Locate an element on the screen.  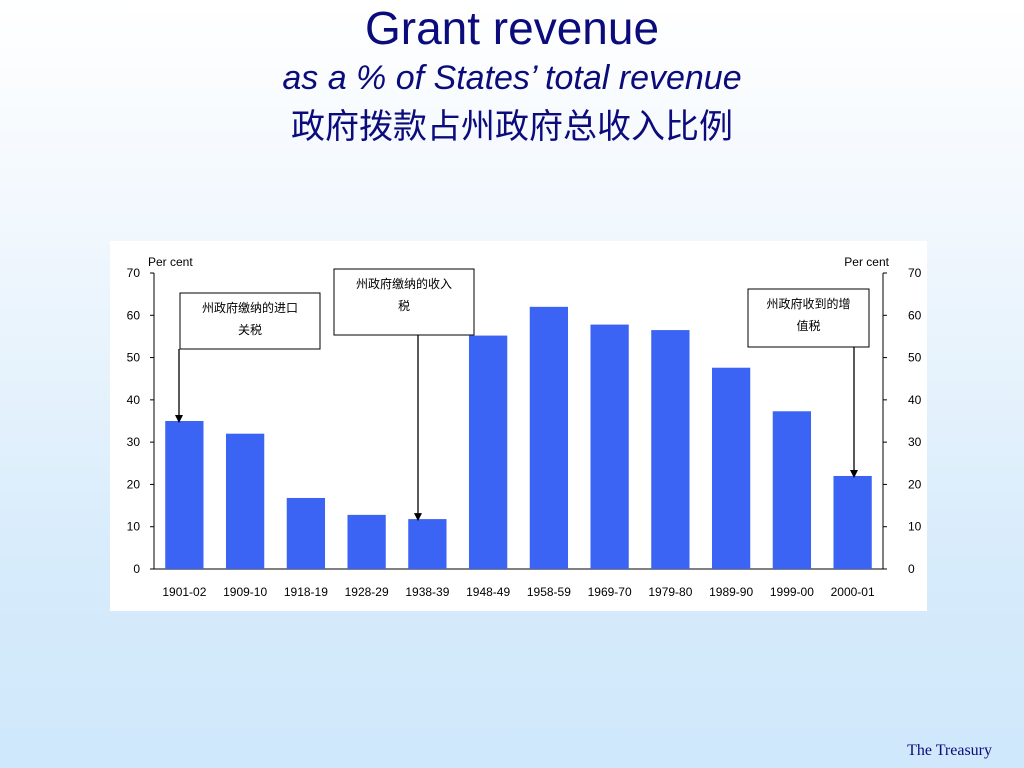
right-tick-label: 50 is located at coordinates (915, 358).